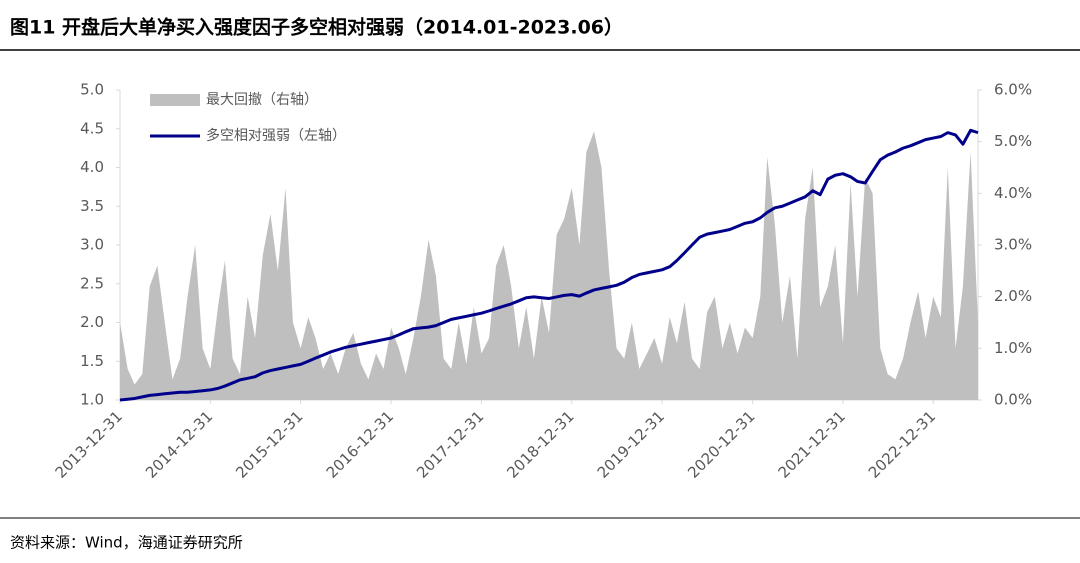  What do you see at coordinates (92, 128) in the screenshot?
I see `y-tick-label: 4.5` at bounding box center [92, 128].